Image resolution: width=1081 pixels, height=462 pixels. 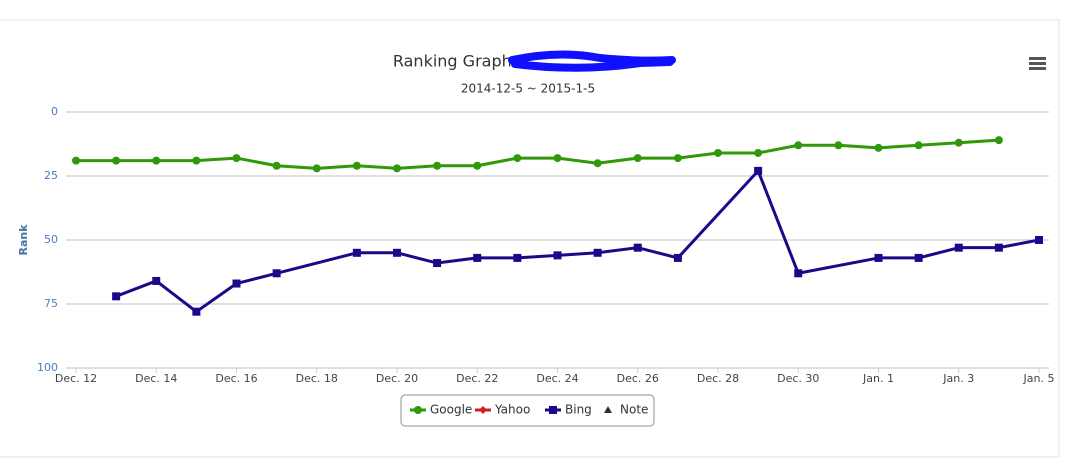 What do you see at coordinates (54, 111) in the screenshot?
I see `y-tick-label: 0` at bounding box center [54, 111].